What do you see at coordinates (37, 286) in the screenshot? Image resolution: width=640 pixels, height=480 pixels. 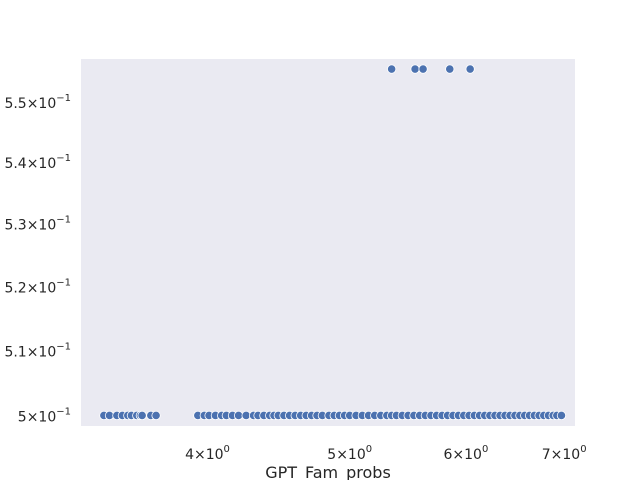 I see `y-tick-label: 5.2×10⁻¹` at bounding box center [37, 286].